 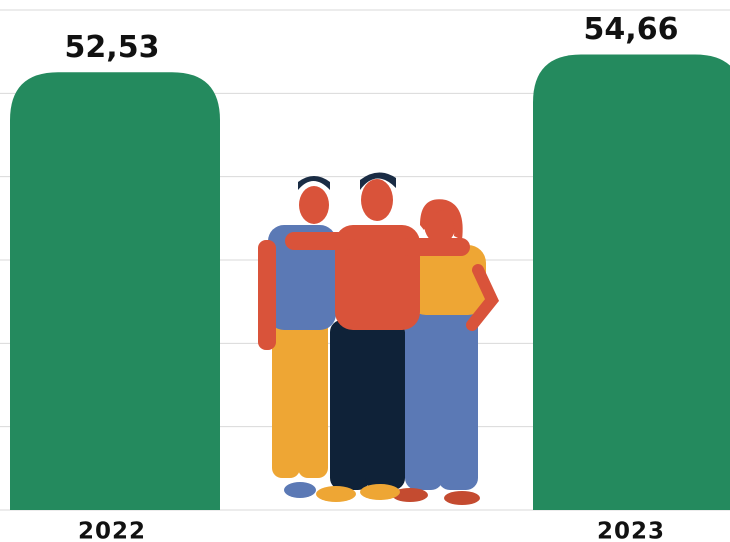 What do you see at coordinates (112, 530) in the screenshot?
I see `x-tick-label: 2022` at bounding box center [112, 530].